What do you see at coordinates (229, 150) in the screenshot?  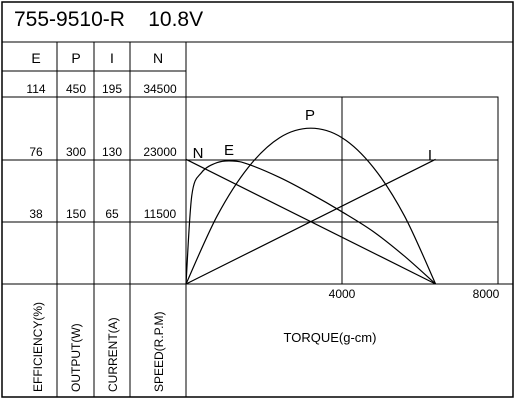 I see `series-label-e: E` at bounding box center [229, 150].